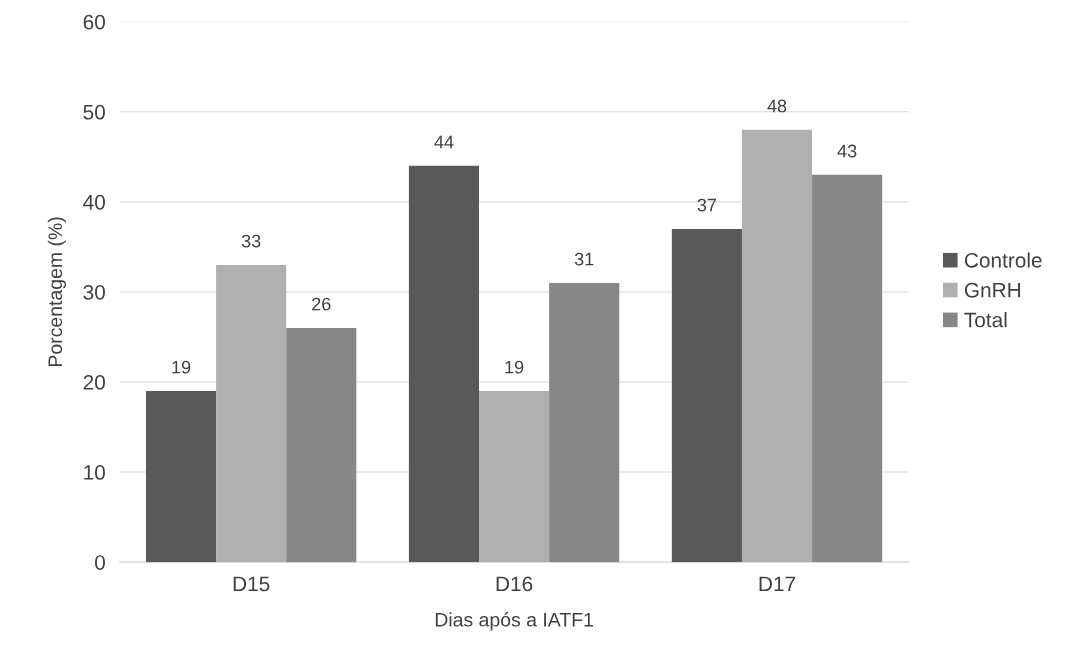 The image size is (1088, 659). What do you see at coordinates (56, 291) in the screenshot?
I see `y-axis-title: Porcentagem (%)` at bounding box center [56, 291].